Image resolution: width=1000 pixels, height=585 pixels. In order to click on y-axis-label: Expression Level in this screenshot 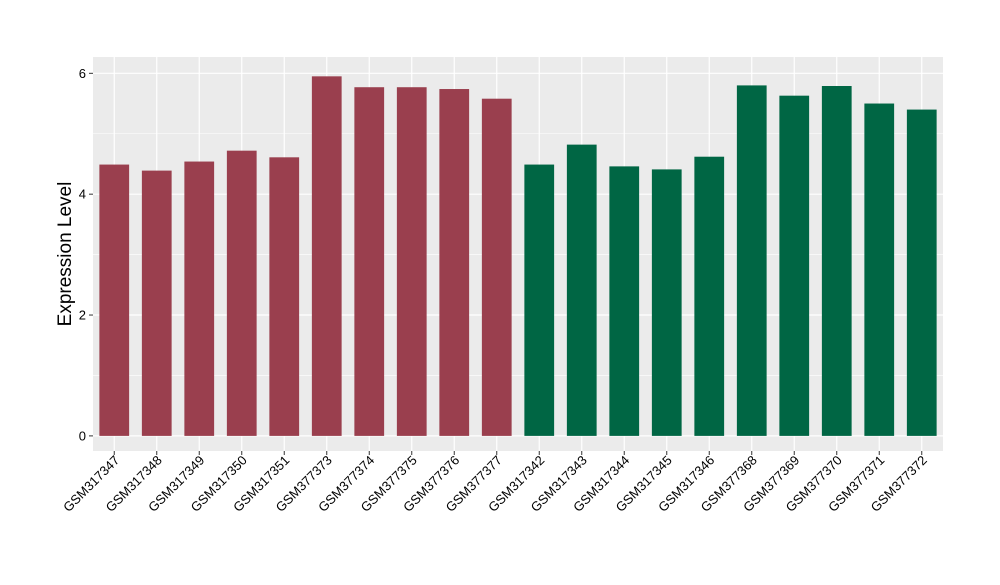, I will do `click(65, 254)`.